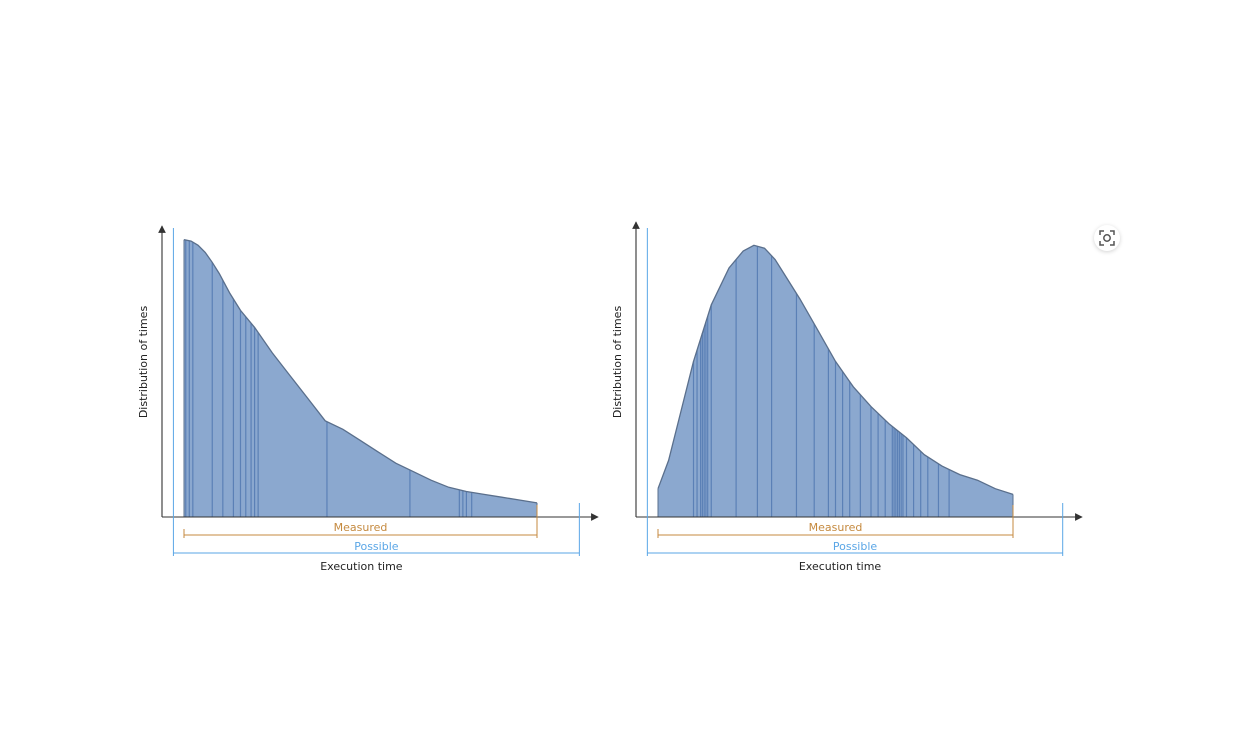 The image size is (1256, 756). I want to click on visual-search-button, so click(1107, 238).